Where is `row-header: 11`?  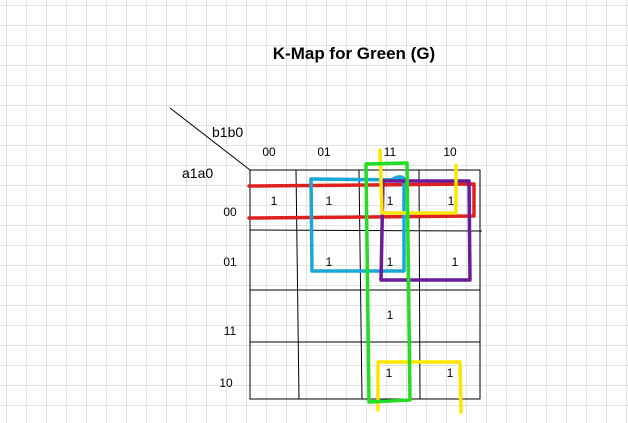
row-header: 11 is located at coordinates (230, 331).